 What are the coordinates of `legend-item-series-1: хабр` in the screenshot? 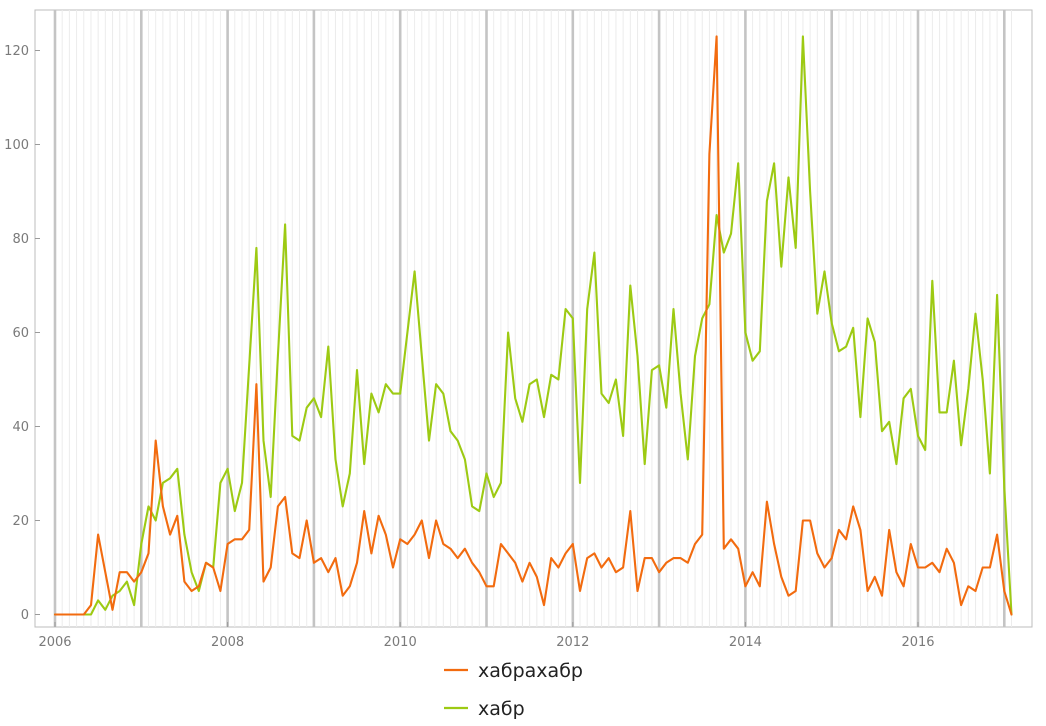 It's located at (484, 709).